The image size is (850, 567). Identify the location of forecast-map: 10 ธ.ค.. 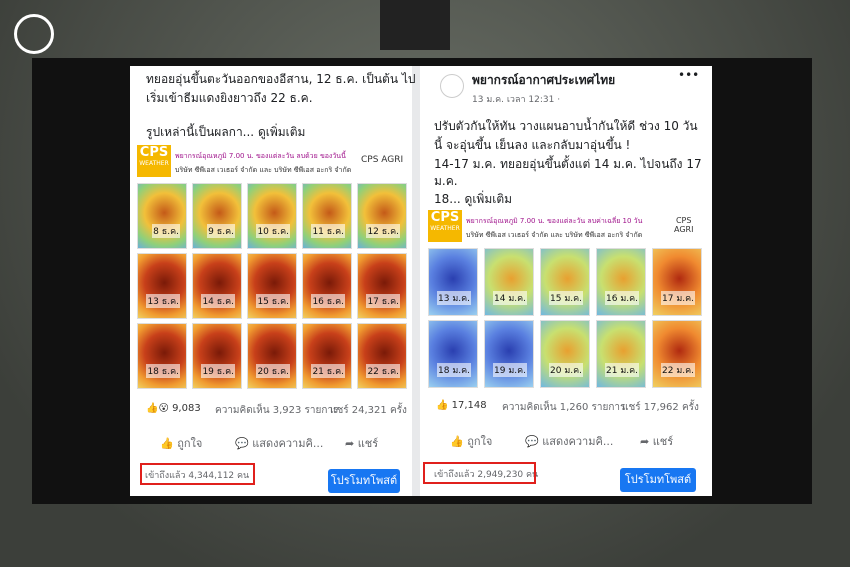
(272, 216).